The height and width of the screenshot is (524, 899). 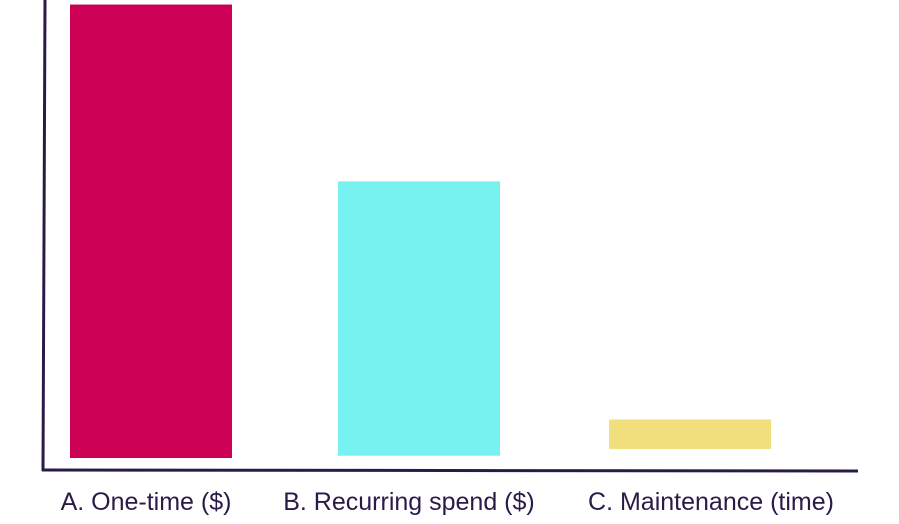 I want to click on x-tick-label-a: A. One-time ($), so click(x=146, y=502).